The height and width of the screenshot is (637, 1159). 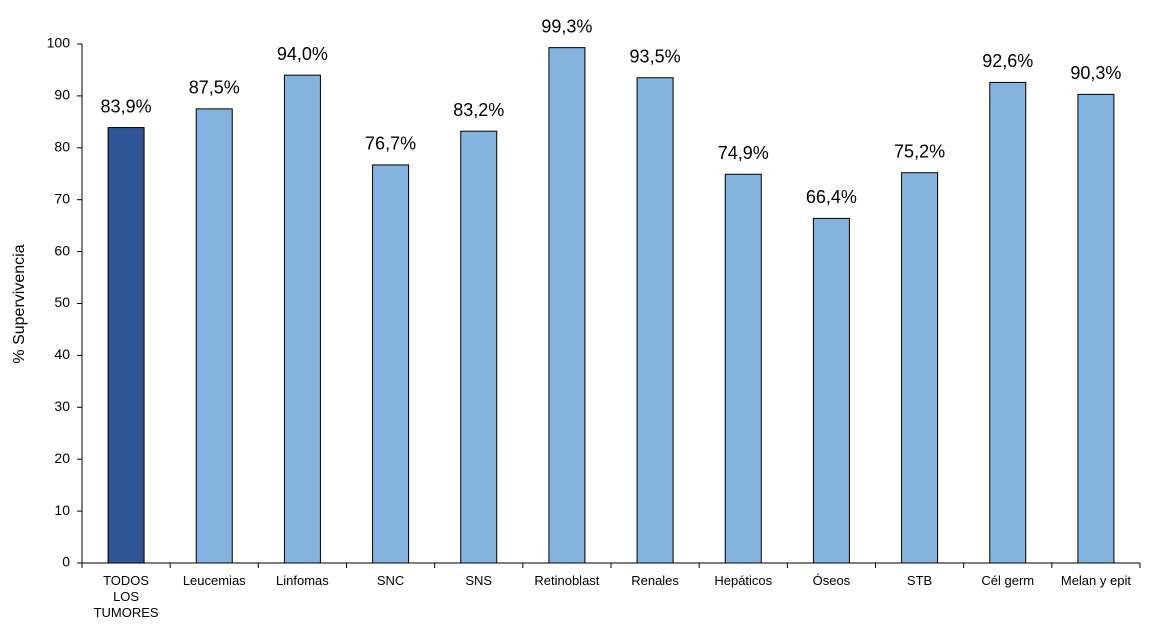 I want to click on y-tick-label: 100, so click(x=59, y=43).